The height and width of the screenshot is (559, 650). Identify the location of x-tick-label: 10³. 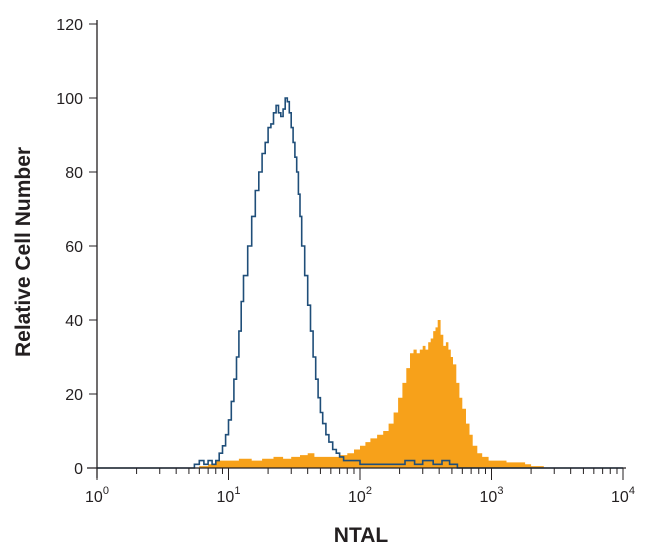
(492, 495).